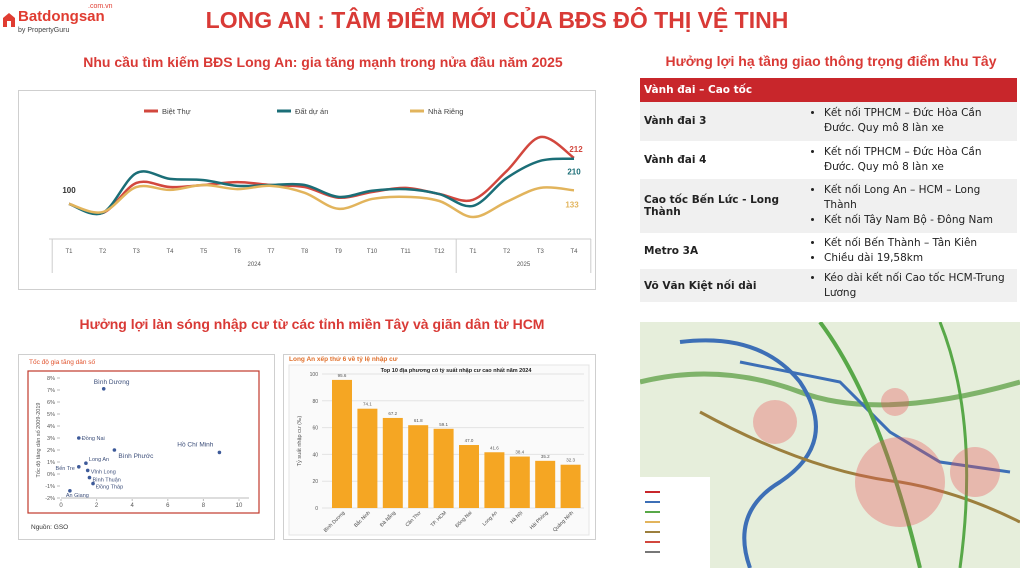 This screenshot has height=576, width=1024. What do you see at coordinates (406, 252) in the screenshot?
I see `x-tick-label: T11` at bounding box center [406, 252].